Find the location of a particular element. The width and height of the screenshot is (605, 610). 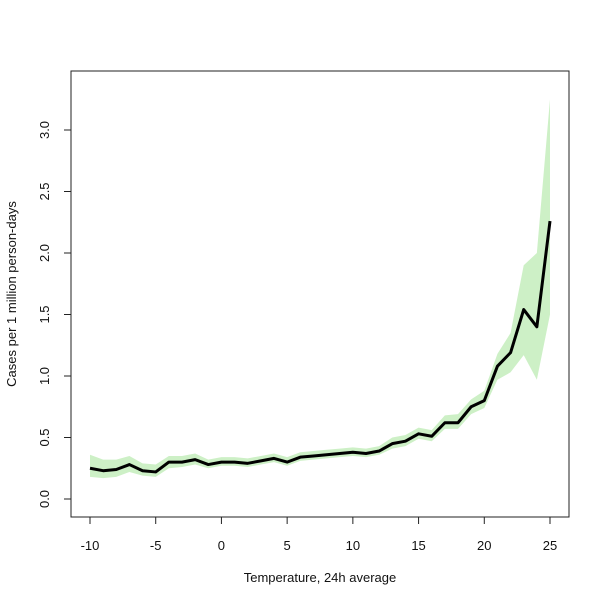

y-tick-label: 0.0 is located at coordinates (44, 499).